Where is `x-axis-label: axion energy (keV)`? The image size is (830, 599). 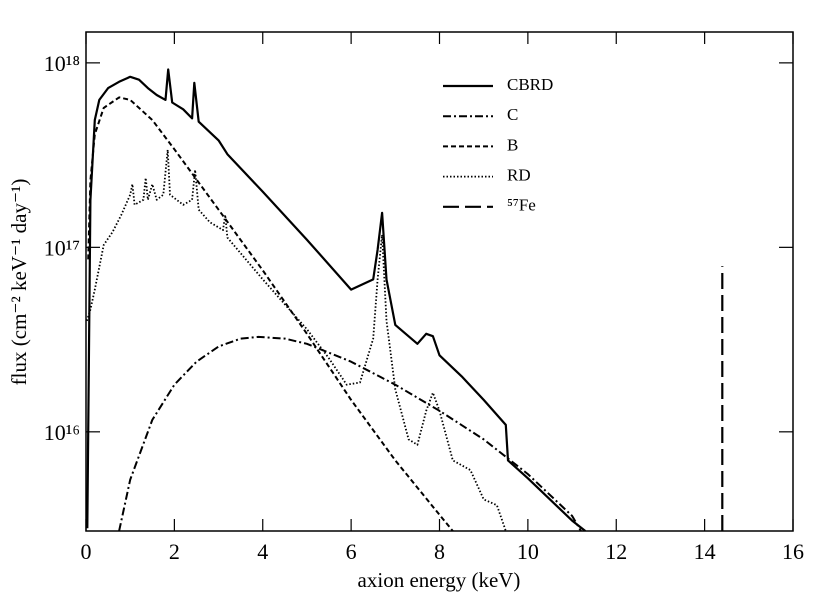
x-axis-label: axion energy (keV) is located at coordinates (439, 580).